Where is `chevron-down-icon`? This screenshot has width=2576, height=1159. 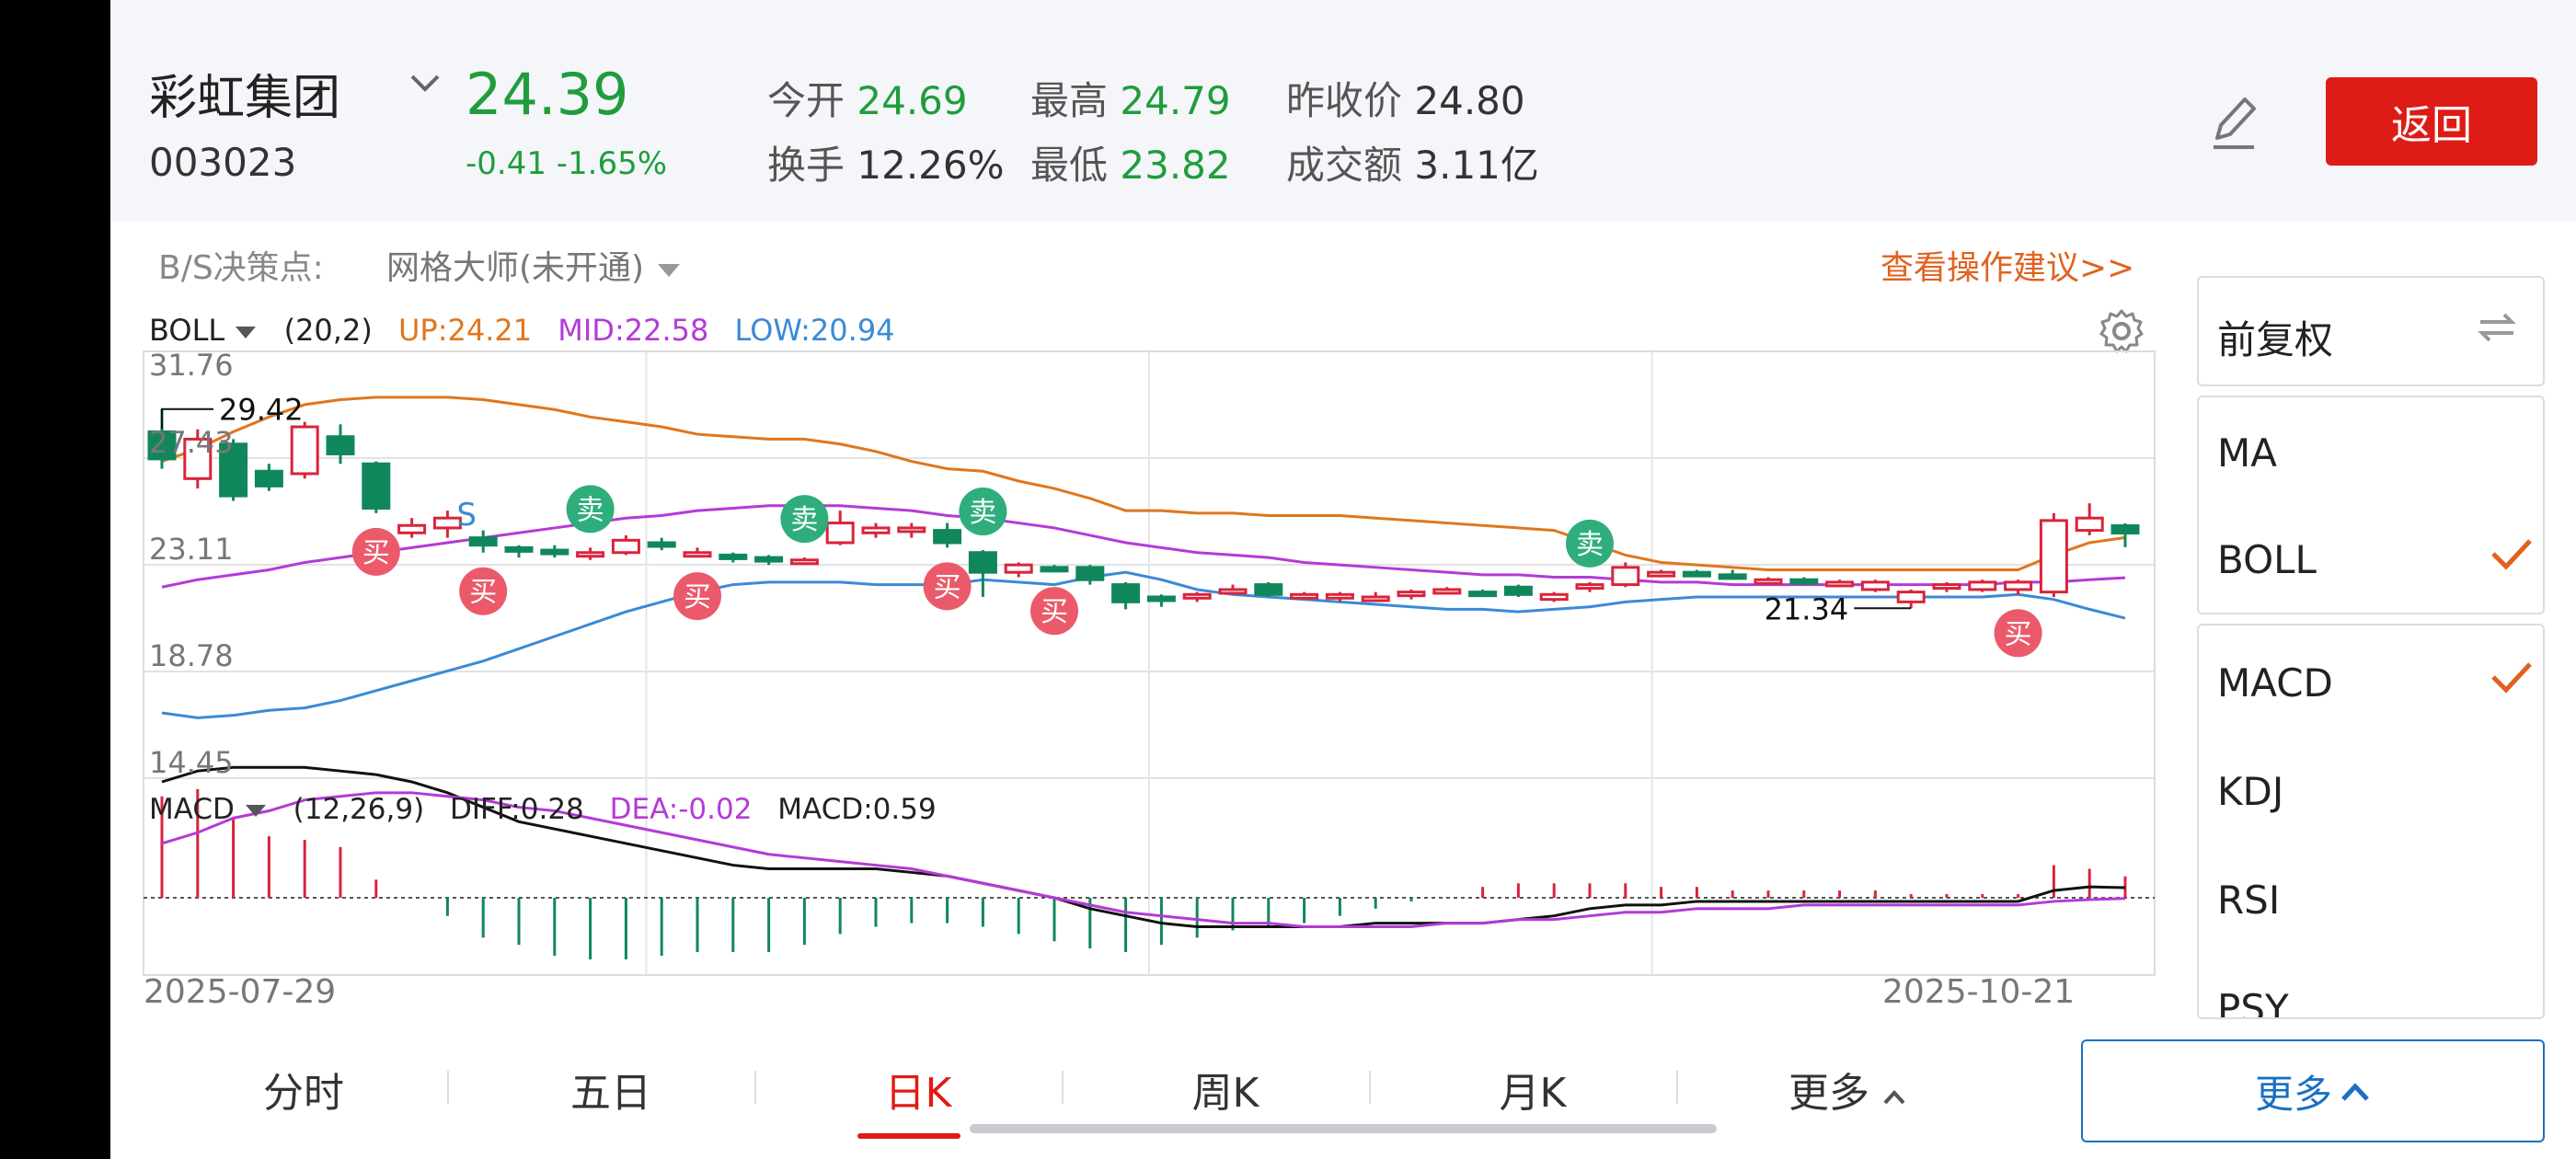 chevron-down-icon is located at coordinates (425, 84).